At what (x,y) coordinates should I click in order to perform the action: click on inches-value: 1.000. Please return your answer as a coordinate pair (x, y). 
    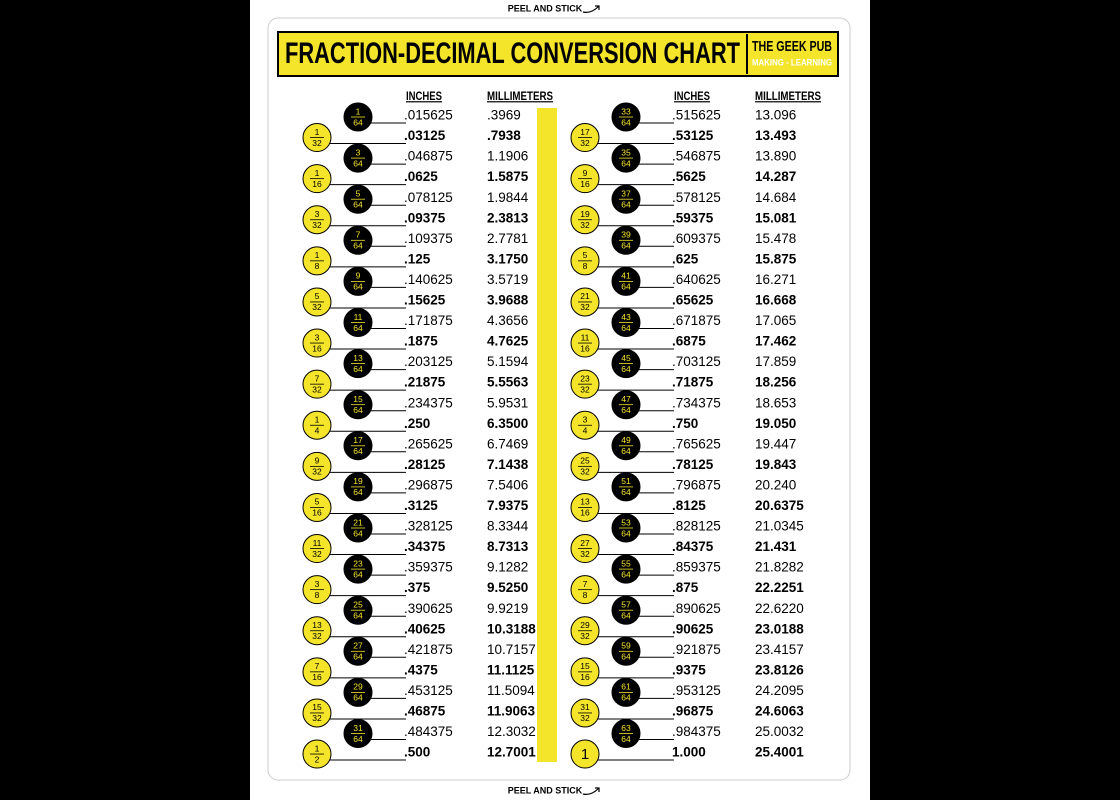
    Looking at the image, I should click on (689, 752).